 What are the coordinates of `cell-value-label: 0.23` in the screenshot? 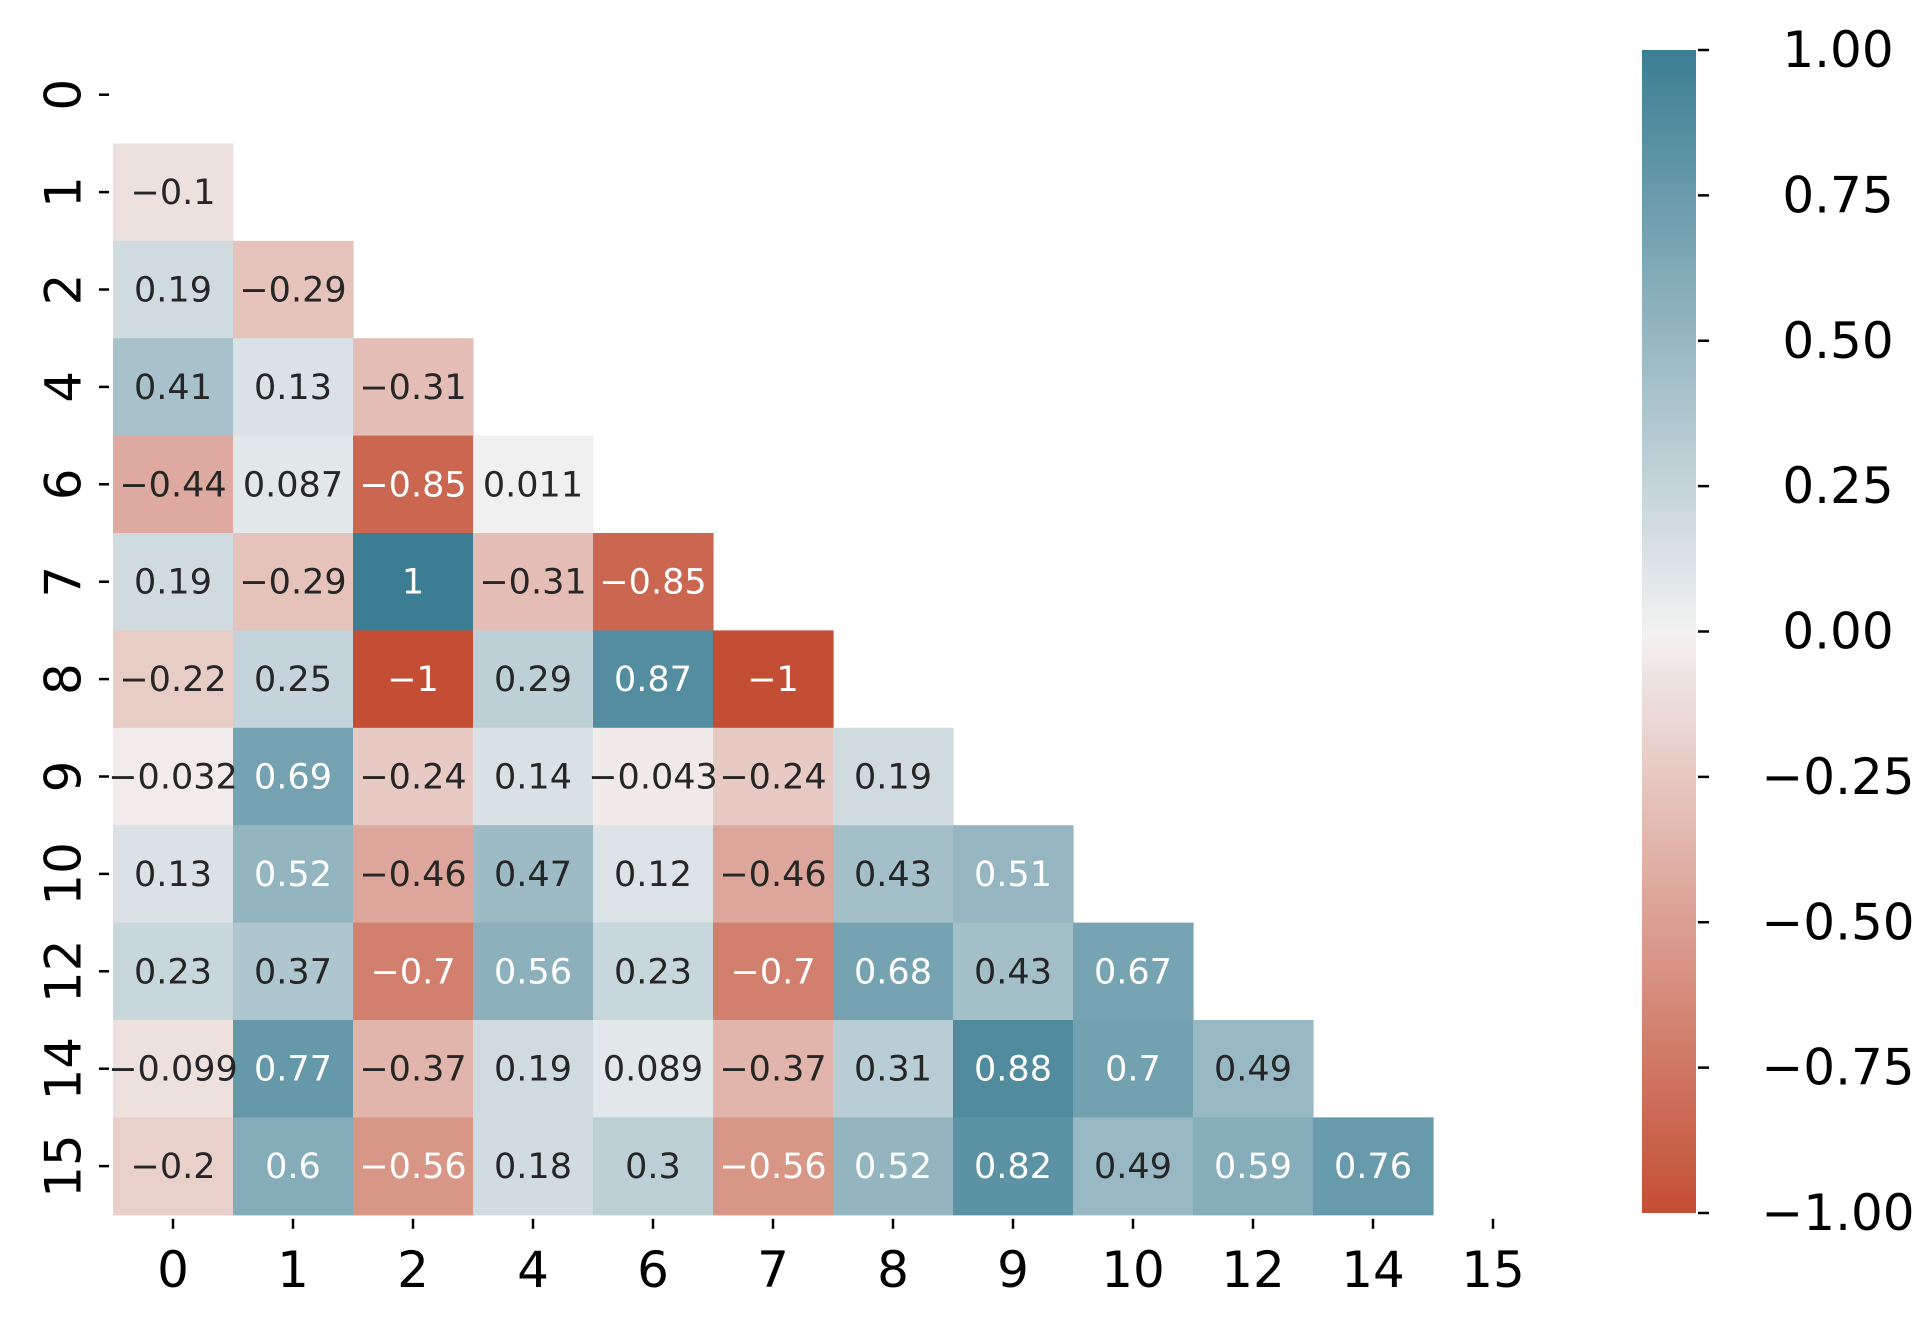 It's located at (653, 972).